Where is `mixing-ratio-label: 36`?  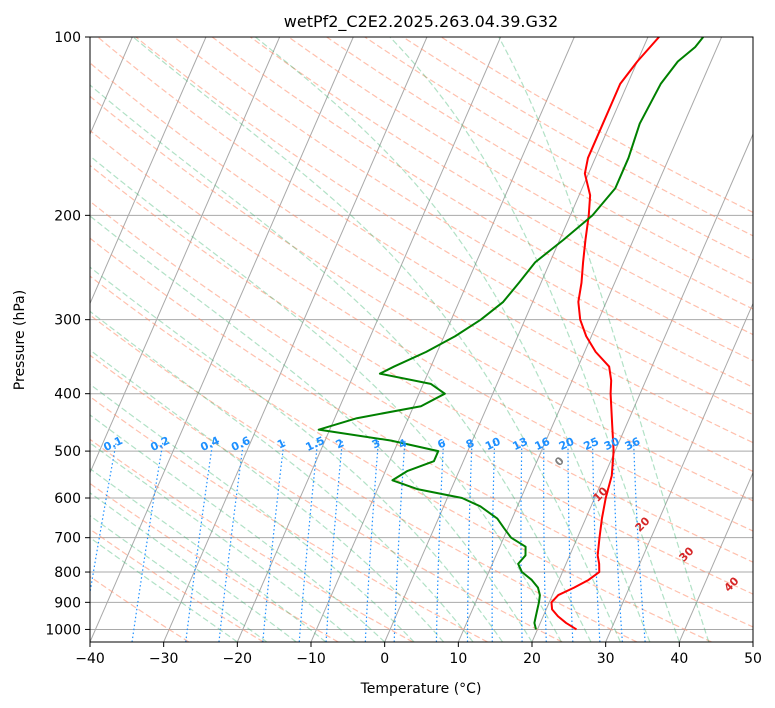 mixing-ratio-label: 36 is located at coordinates (633, 444).